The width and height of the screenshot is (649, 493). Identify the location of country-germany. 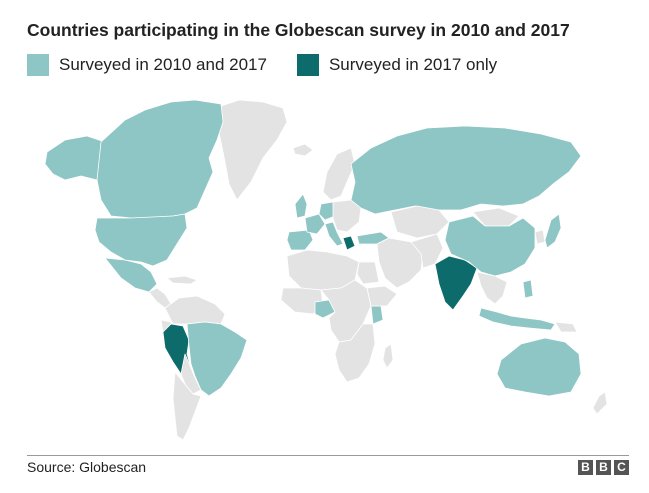
(327, 211).